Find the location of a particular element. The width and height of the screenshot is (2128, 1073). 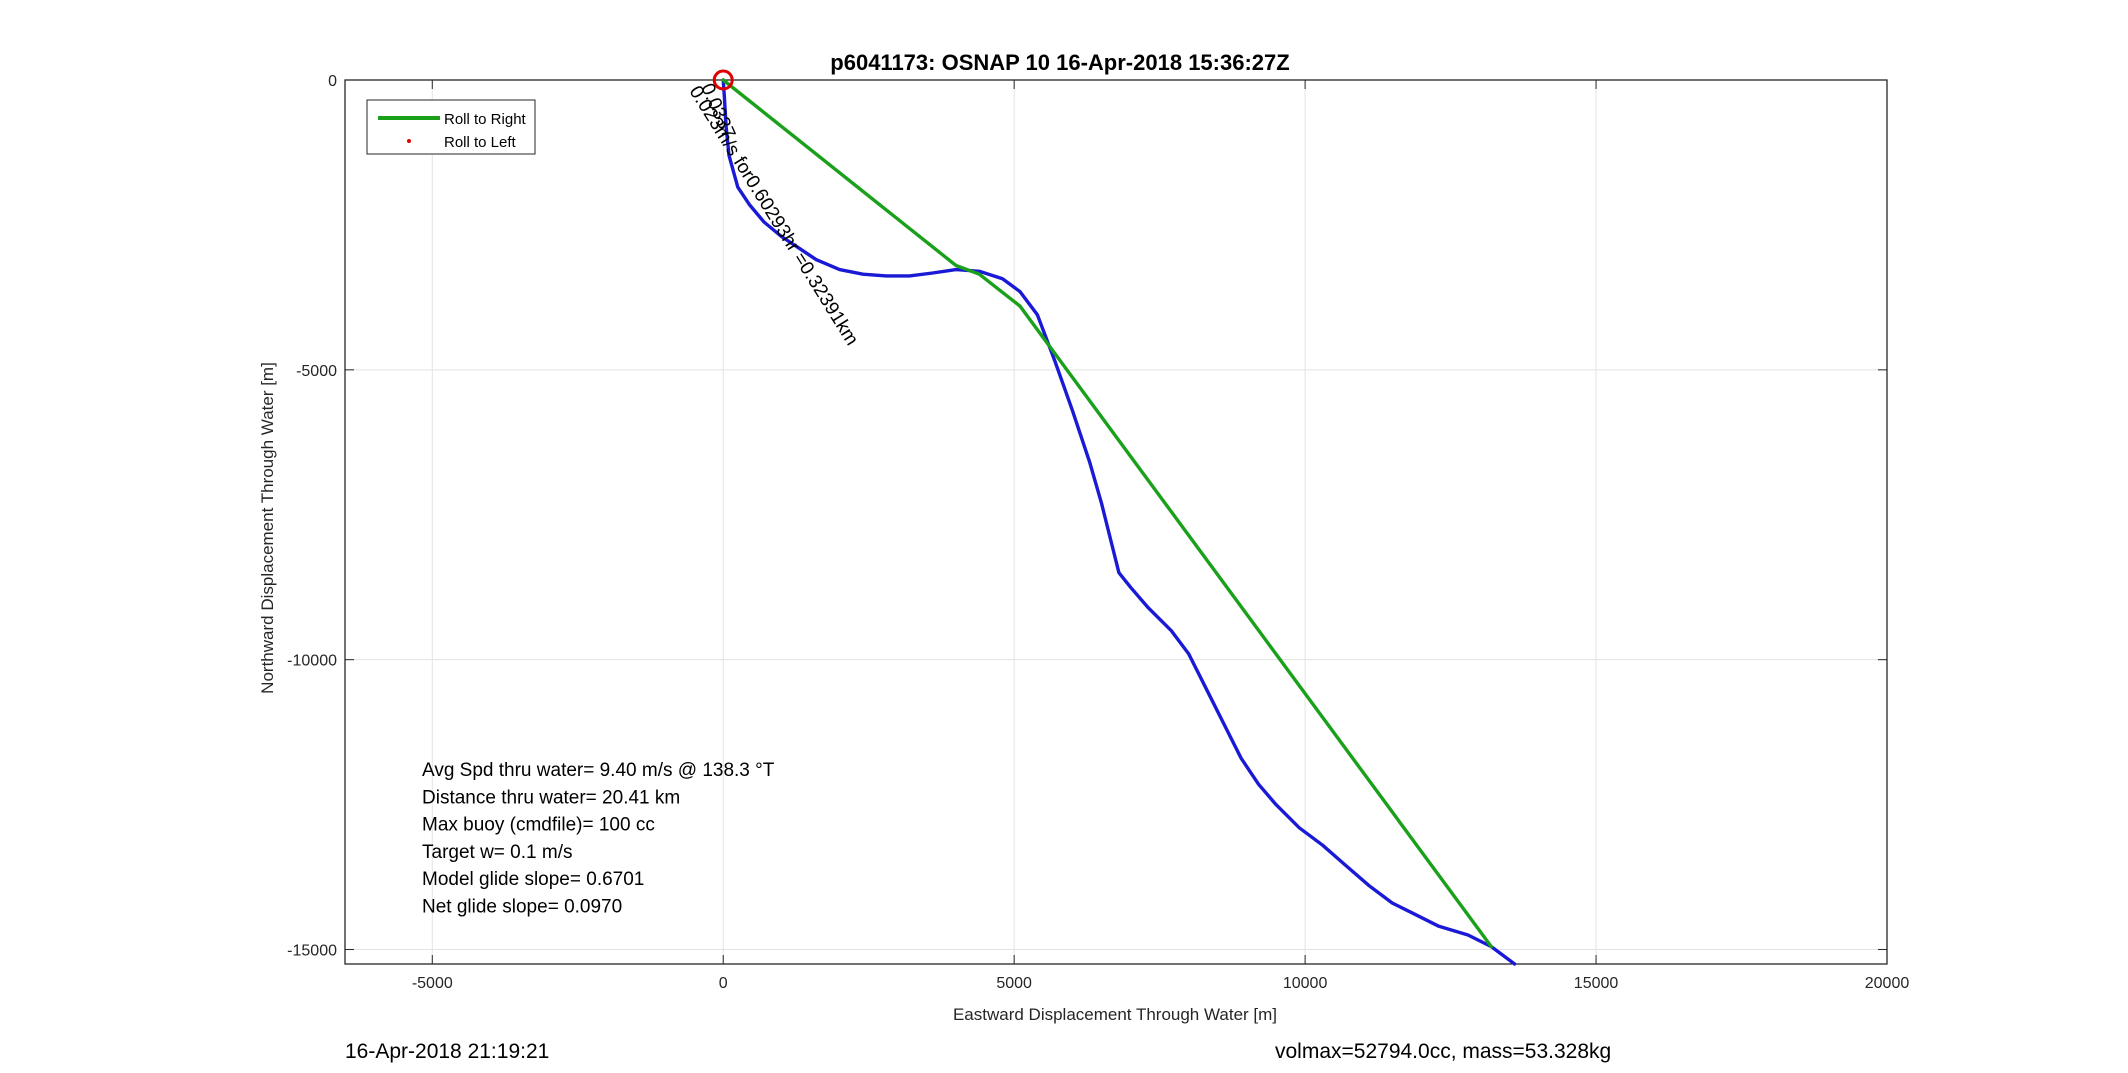

legend-label-roll-right: Roll to Right is located at coordinates (485, 119).